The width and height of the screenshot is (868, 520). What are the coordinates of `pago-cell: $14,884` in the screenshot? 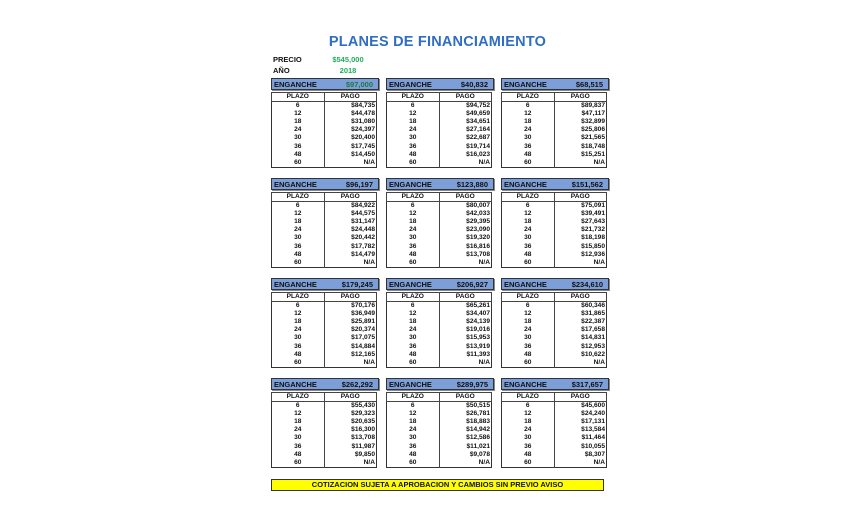 It's located at (363, 346).